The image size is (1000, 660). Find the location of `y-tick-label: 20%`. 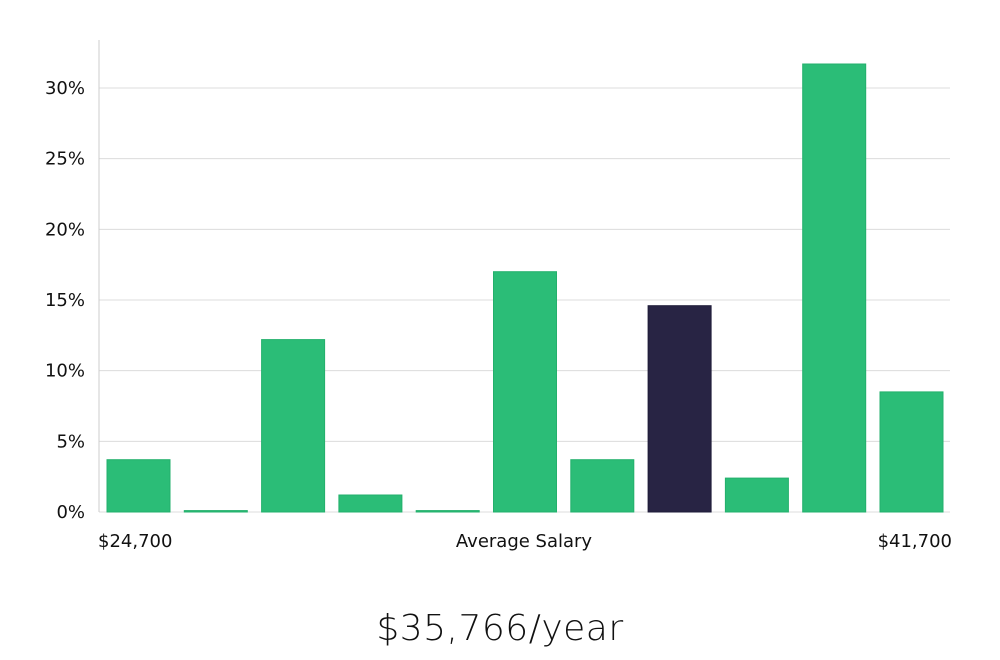

y-tick-label: 20% is located at coordinates (65, 229).